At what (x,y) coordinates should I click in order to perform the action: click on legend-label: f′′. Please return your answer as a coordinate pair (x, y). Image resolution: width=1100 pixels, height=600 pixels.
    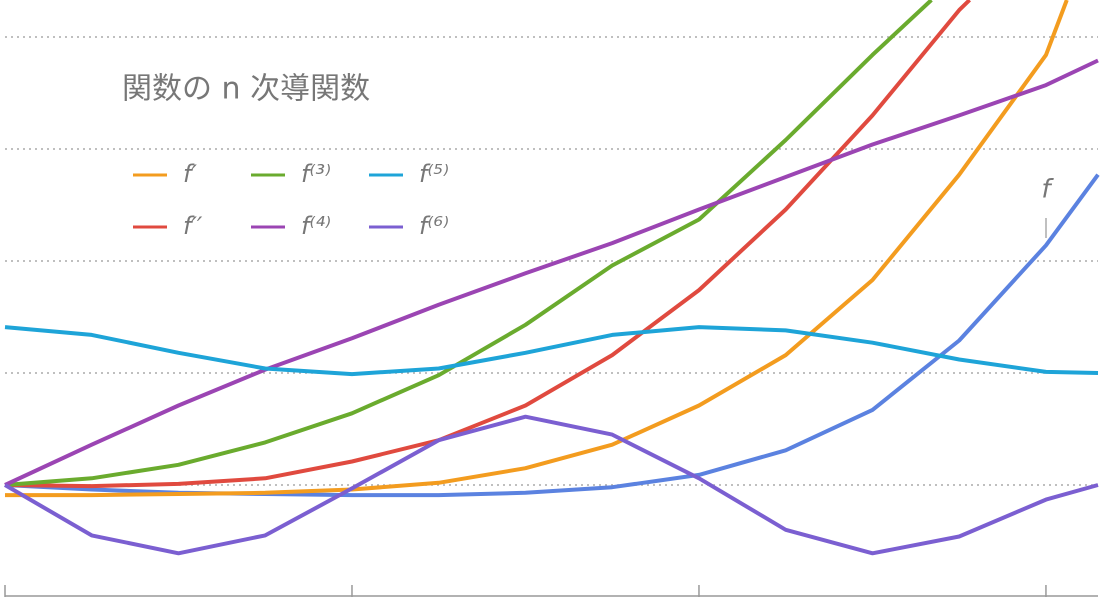
    Looking at the image, I should click on (193, 226).